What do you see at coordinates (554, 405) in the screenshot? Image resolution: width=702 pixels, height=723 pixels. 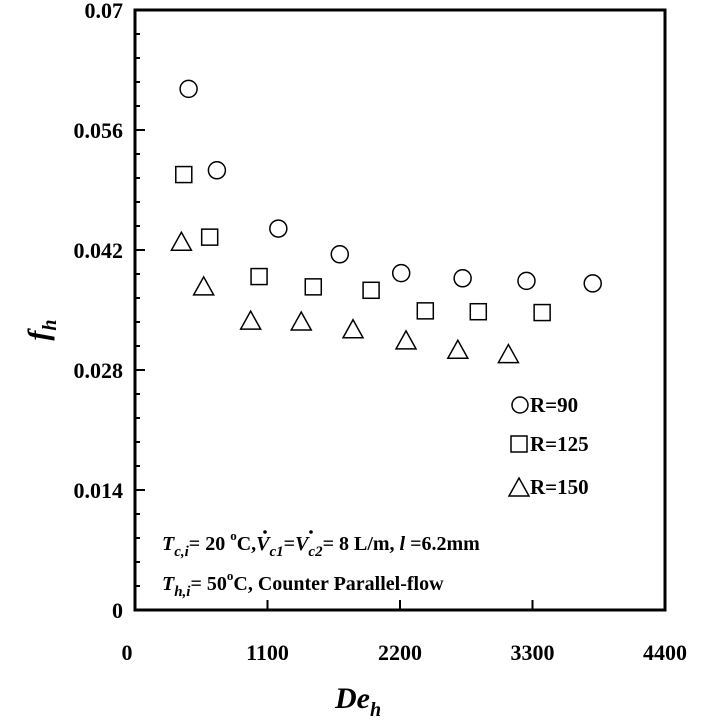 I see `legend-label-r90: R=90` at bounding box center [554, 405].